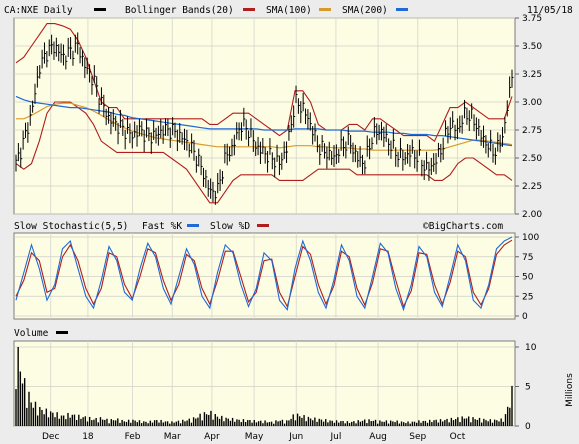 The height and width of the screenshot is (444, 579). What do you see at coordinates (532, 19) in the screenshot?
I see `y-tick-label: 3.75` at bounding box center [532, 19].